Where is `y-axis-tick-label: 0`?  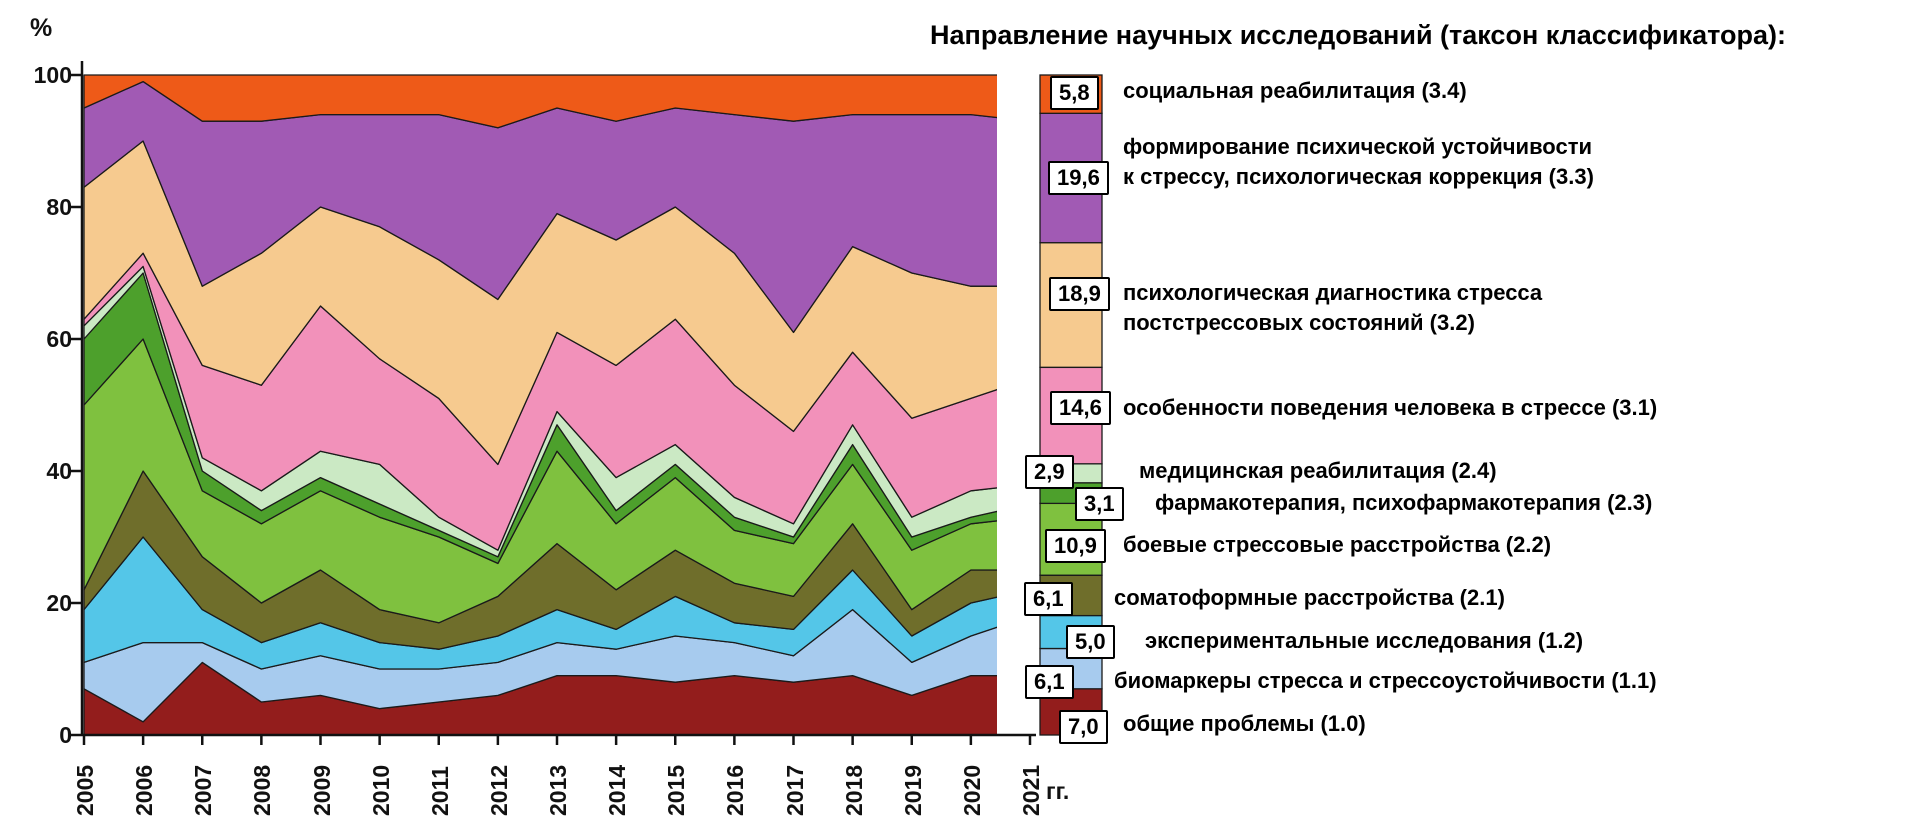
y-axis-tick-label: 0 is located at coordinates (65, 735).